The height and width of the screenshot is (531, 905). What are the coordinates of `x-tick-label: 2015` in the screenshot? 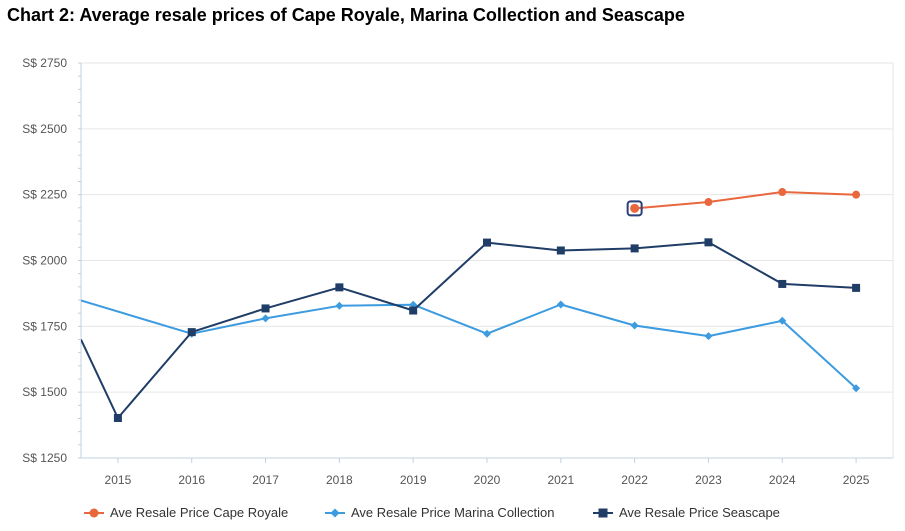 It's located at (118, 480).